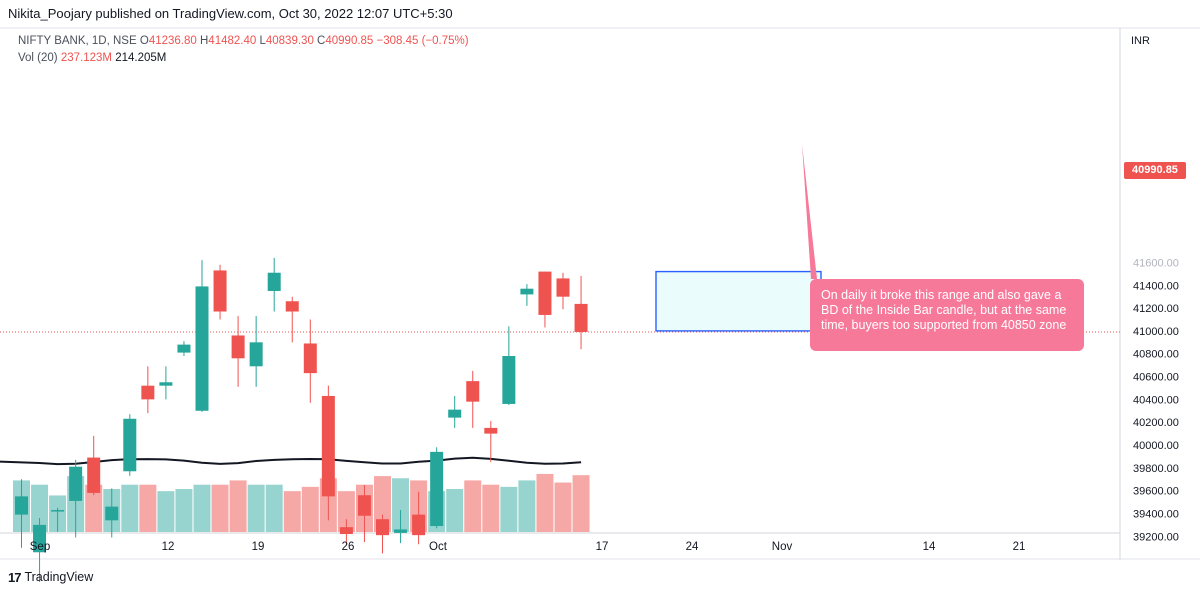 The height and width of the screenshot is (594, 1200). I want to click on time-tick-label: Oct, so click(438, 547).